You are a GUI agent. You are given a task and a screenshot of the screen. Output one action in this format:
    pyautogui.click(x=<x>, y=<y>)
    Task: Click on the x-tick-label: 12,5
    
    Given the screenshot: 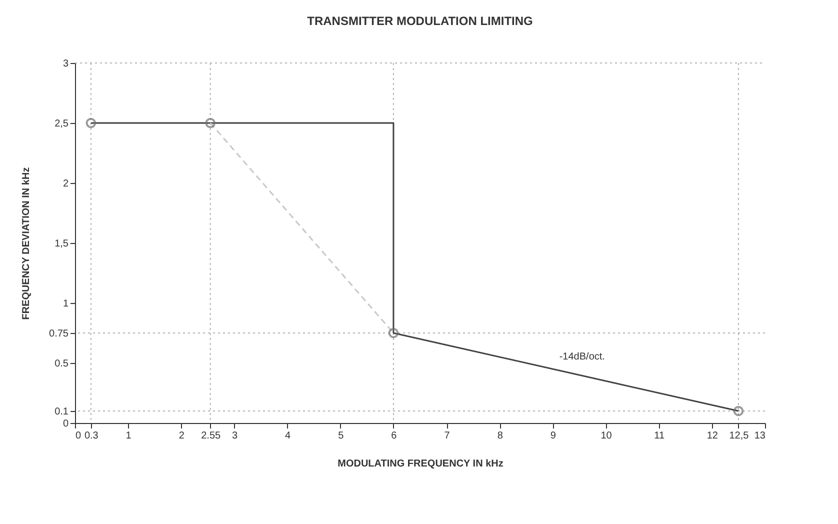 What is the action you would take?
    pyautogui.click(x=739, y=436)
    